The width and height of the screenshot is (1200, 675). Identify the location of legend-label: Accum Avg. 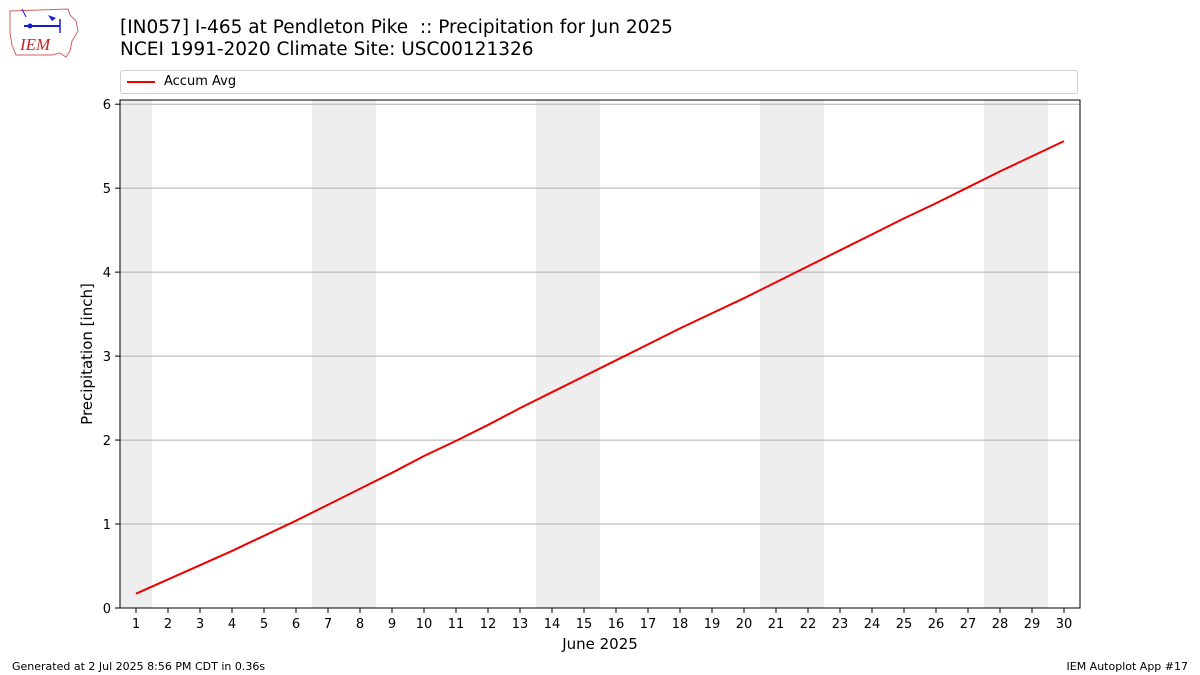
(200, 81).